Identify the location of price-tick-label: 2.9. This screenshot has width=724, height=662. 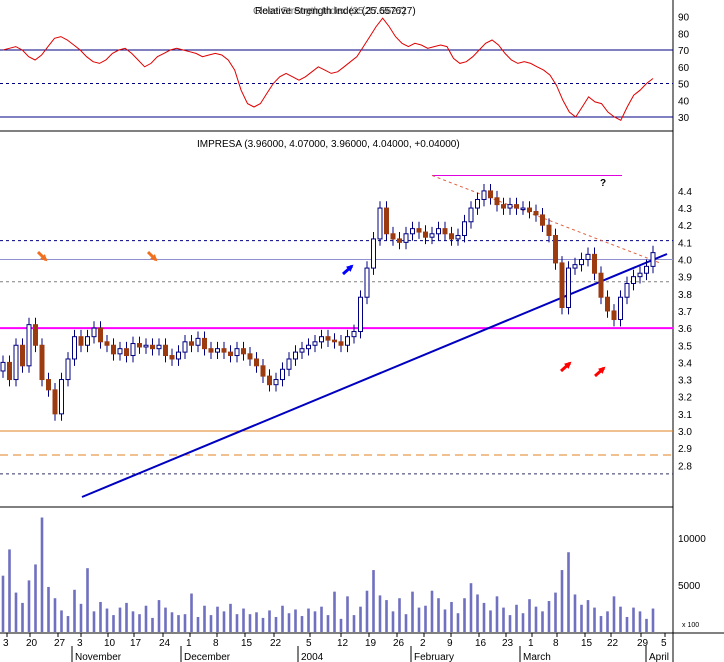
(685, 449).